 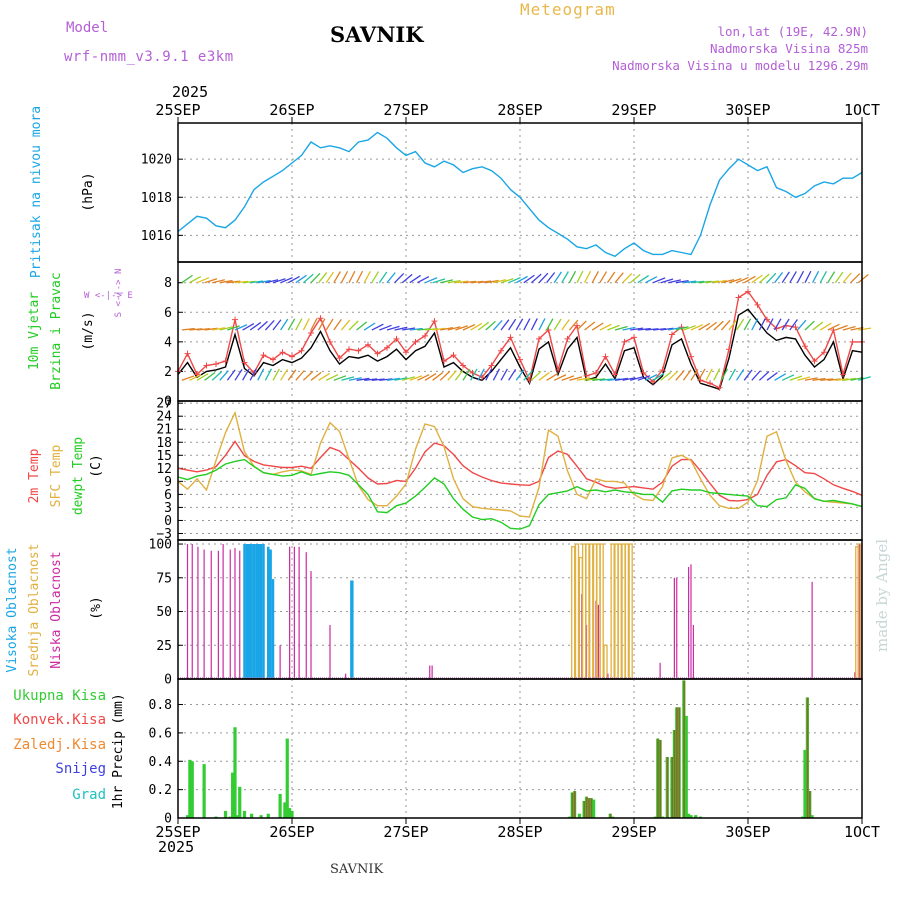 I want to click on y-tick-label: 75, so click(x=164, y=578).